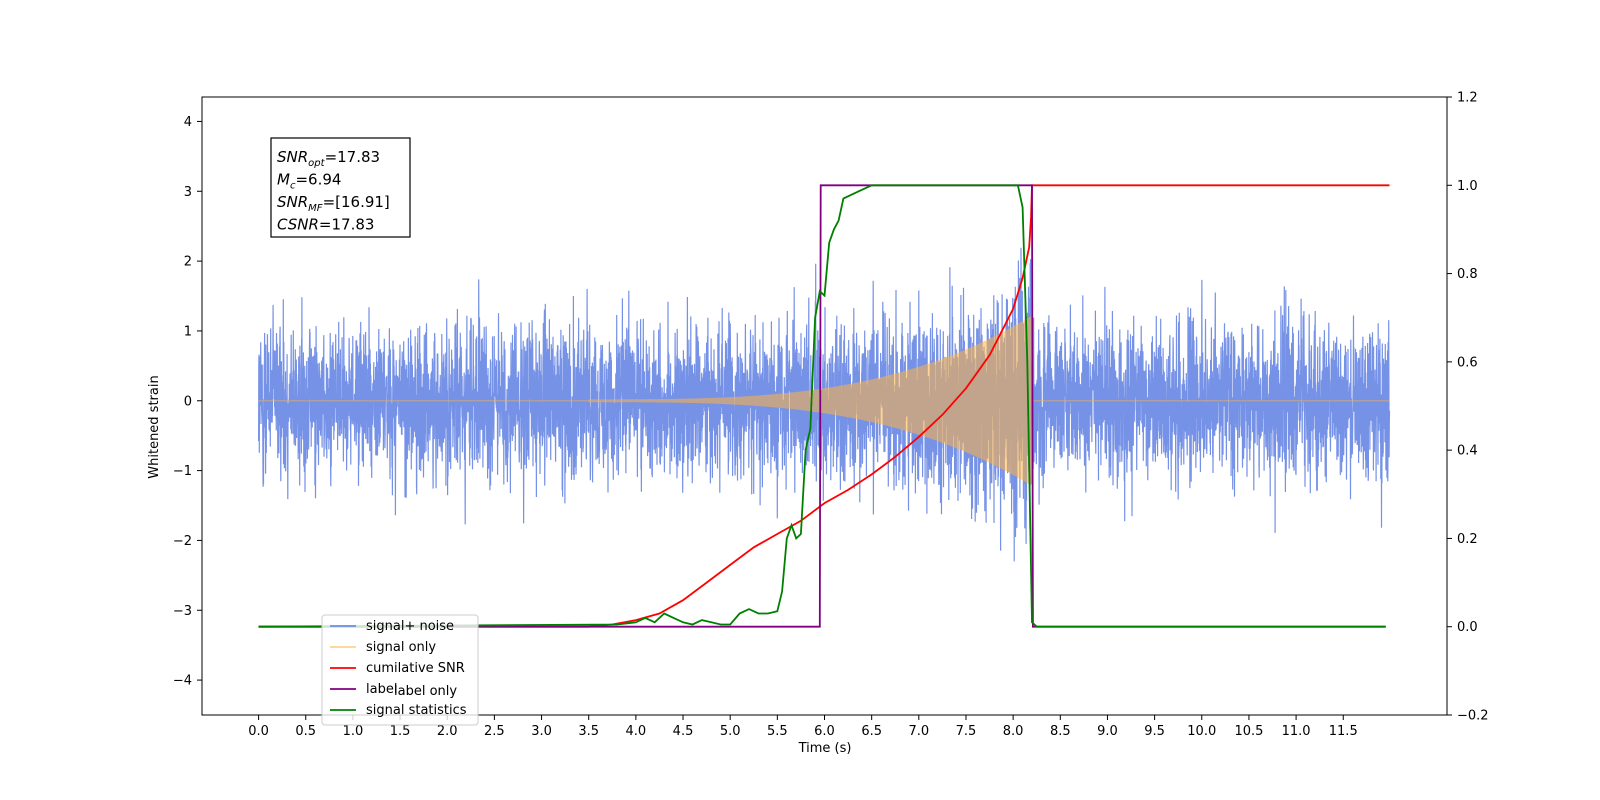 Image resolution: width=1600 pixels, height=800 pixels. What do you see at coordinates (188, 331) in the screenshot?
I see `y-tick-label: 1` at bounding box center [188, 331].